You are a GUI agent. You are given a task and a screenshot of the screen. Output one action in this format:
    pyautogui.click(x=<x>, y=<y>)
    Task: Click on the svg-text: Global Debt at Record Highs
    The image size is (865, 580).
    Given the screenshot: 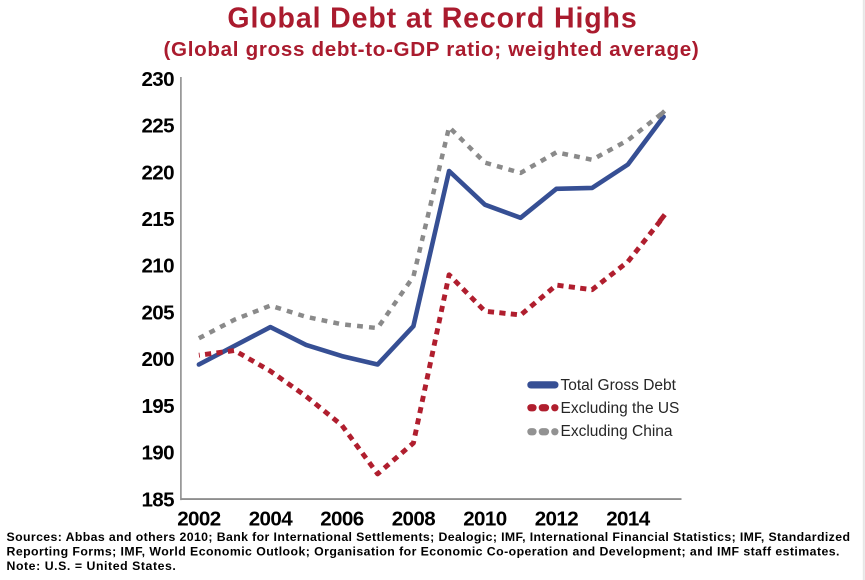 What is the action you would take?
    pyautogui.click(x=432, y=18)
    